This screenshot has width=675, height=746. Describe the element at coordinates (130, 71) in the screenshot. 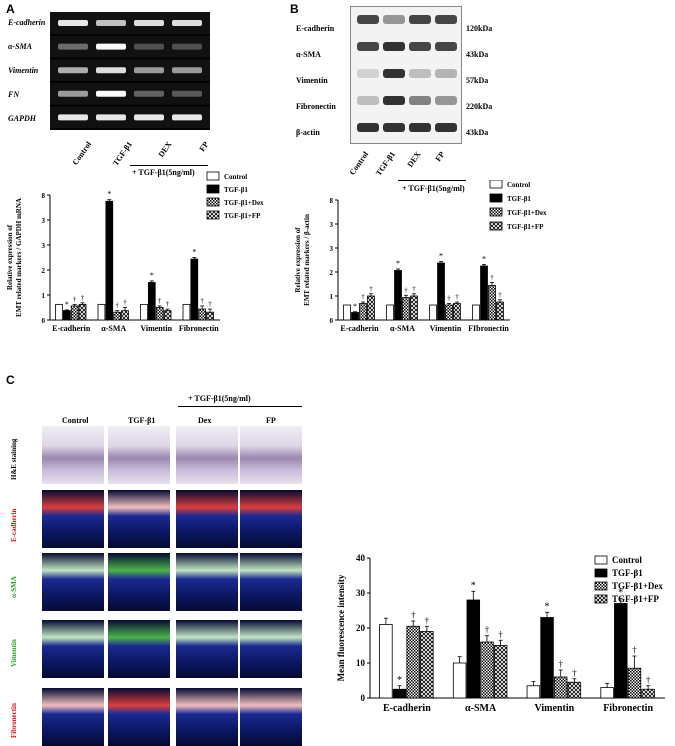

I see `rt-pcr-gel` at that location.